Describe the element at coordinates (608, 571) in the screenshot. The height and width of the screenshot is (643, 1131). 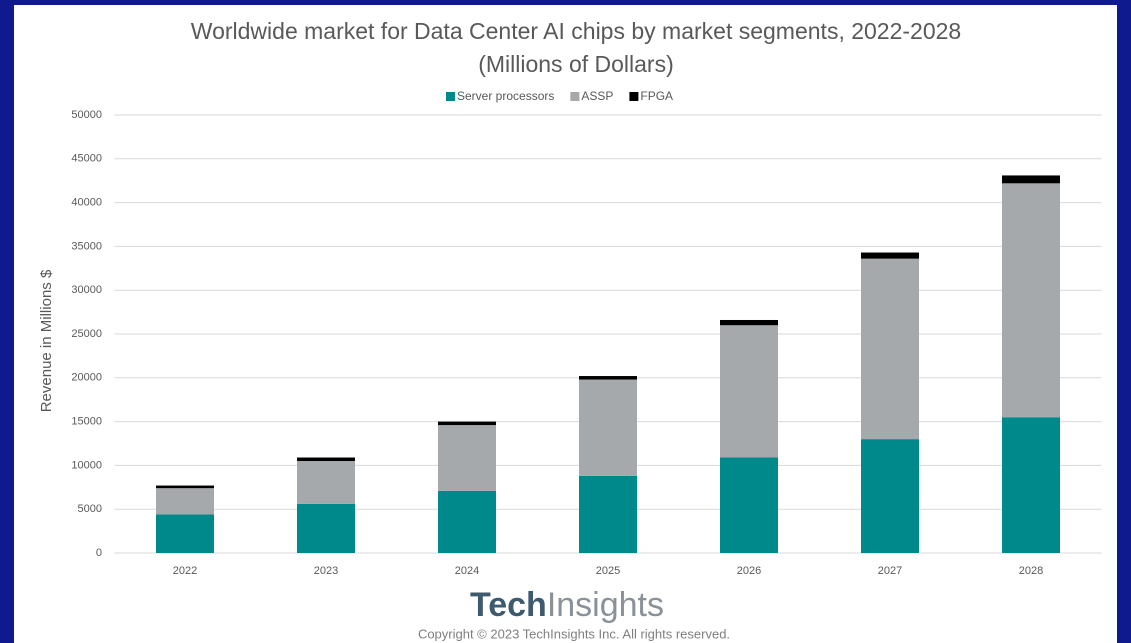
I see `x-tick-label: 2025` at that location.